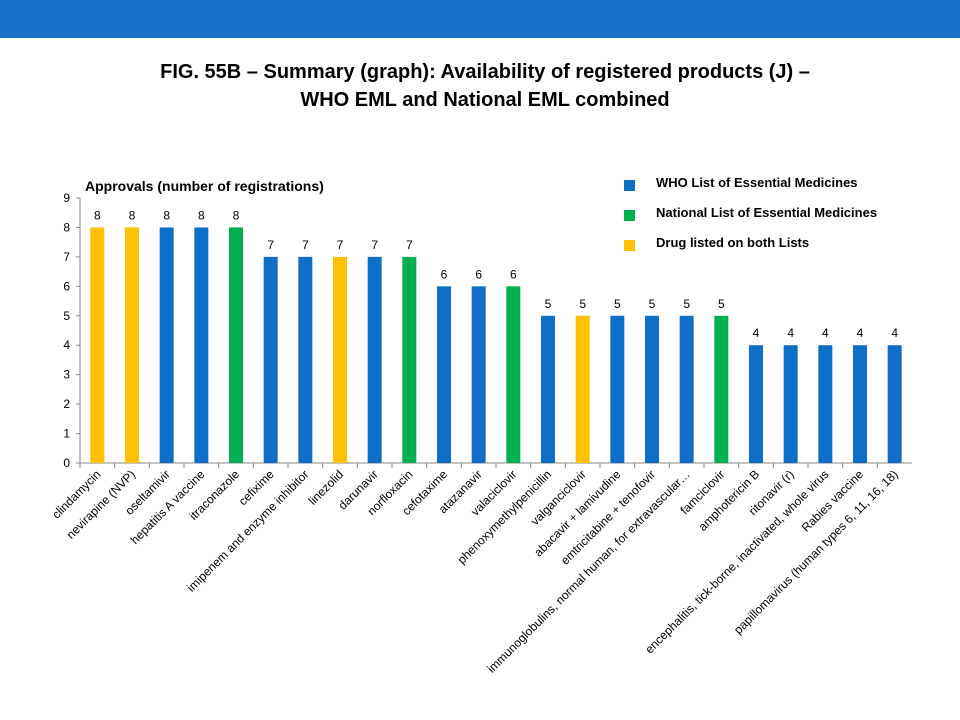  I want to click on y-tick-label: 3, so click(66, 375).